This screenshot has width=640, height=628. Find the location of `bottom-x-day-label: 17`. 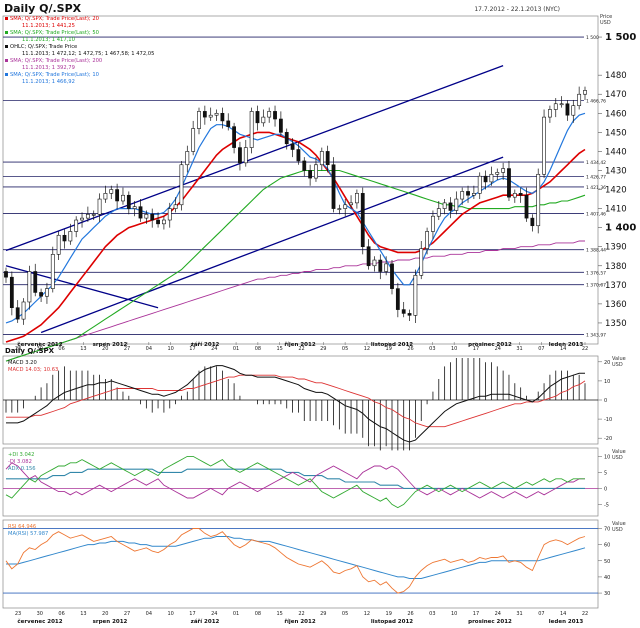

bottom-x-day-label: 17 is located at coordinates (192, 614).